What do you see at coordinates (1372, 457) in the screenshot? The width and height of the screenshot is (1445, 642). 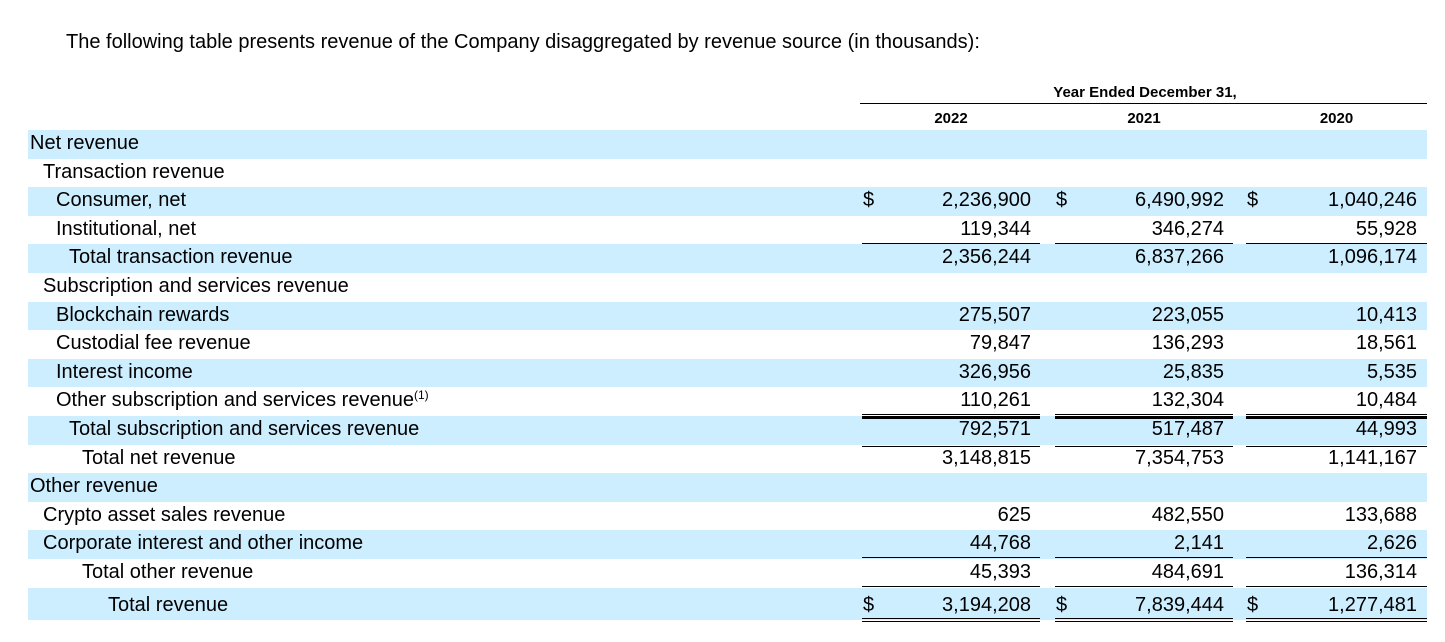 I see `cell-value-2020: 1,141,167` at bounding box center [1372, 457].